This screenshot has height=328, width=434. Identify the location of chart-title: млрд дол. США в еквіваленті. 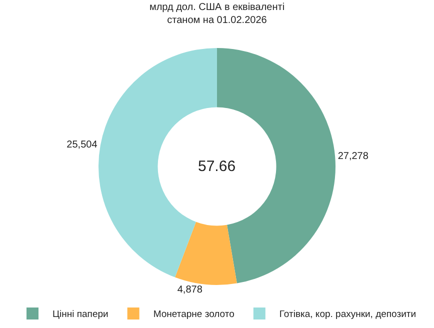
(217, 7).